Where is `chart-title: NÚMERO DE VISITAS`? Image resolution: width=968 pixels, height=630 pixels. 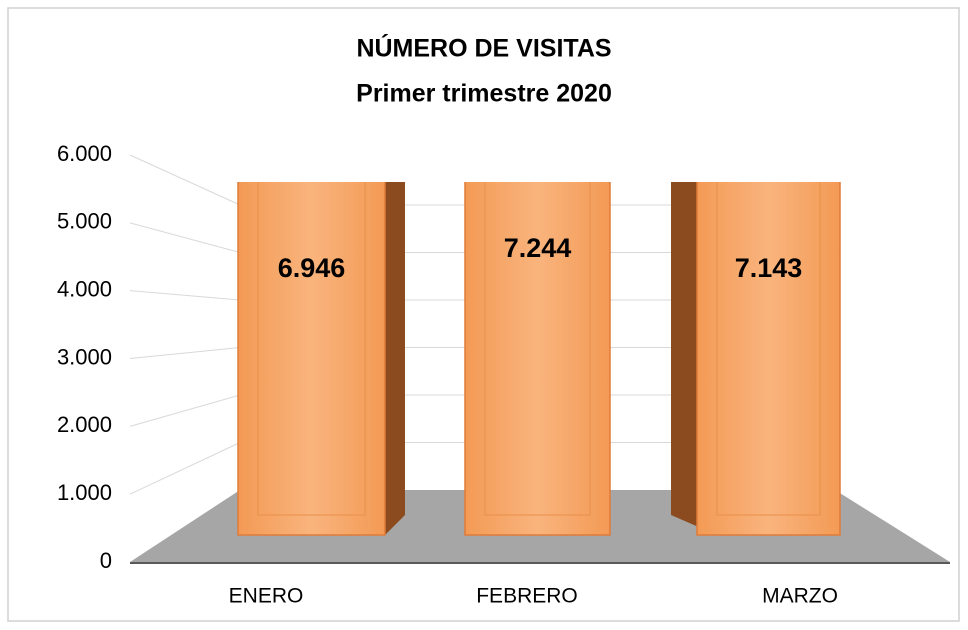 chart-title: NÚMERO DE VISITAS is located at coordinates (483, 48).